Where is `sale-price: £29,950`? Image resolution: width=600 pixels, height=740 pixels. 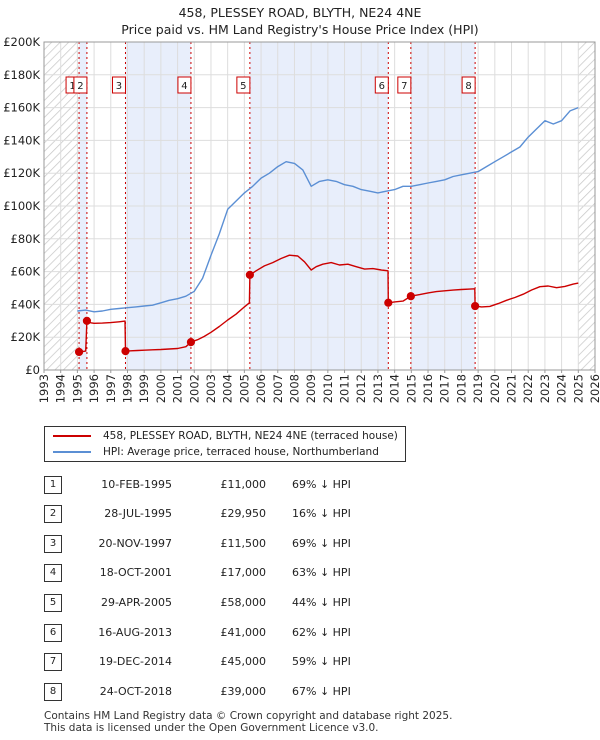
sale-price: £29,950 is located at coordinates (243, 513).